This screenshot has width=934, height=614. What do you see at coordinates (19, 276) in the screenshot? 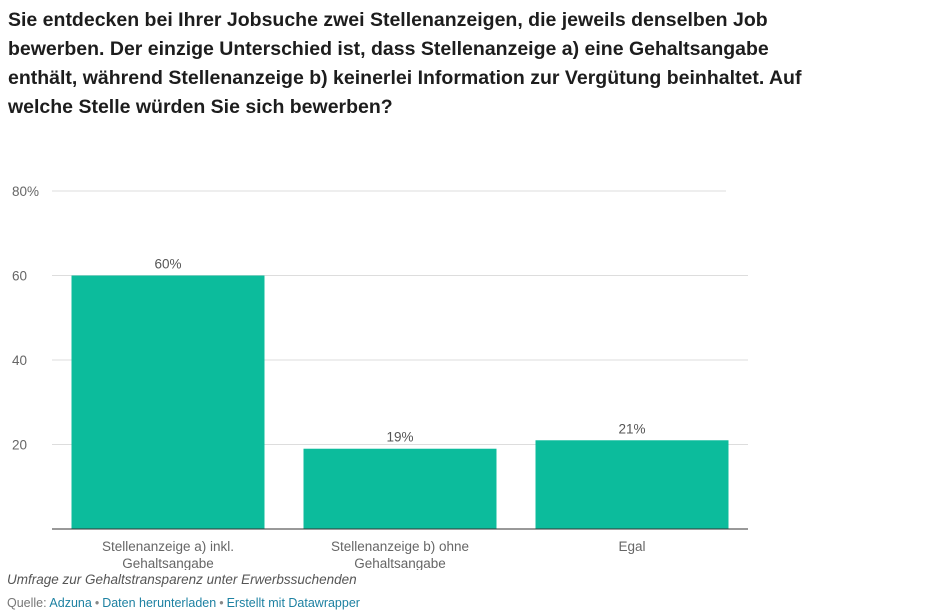
I see `y-tick-label: 60` at bounding box center [19, 276].